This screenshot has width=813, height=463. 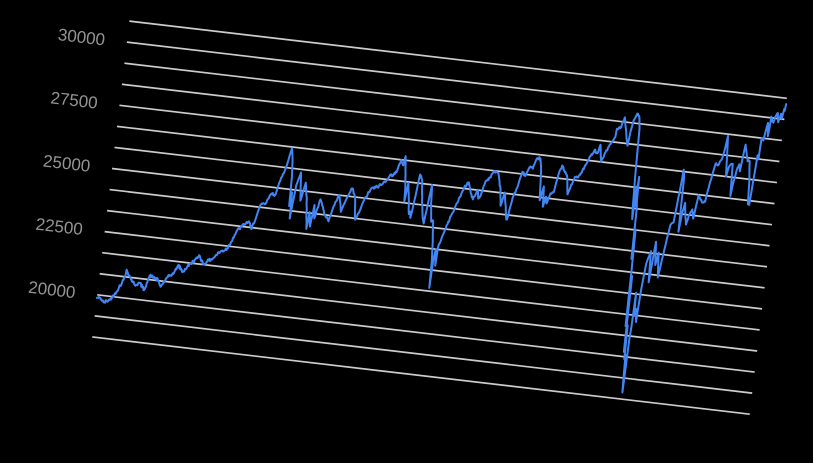 What do you see at coordinates (73, 100) in the screenshot?
I see `y-axis-tick-label: 27500` at bounding box center [73, 100].